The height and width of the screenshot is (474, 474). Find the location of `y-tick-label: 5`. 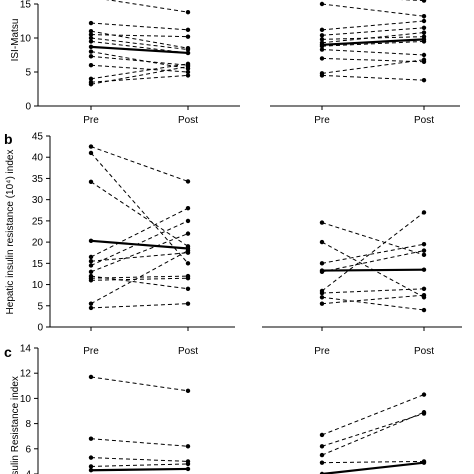

y-tick-label: 5 is located at coordinates (40, 306).